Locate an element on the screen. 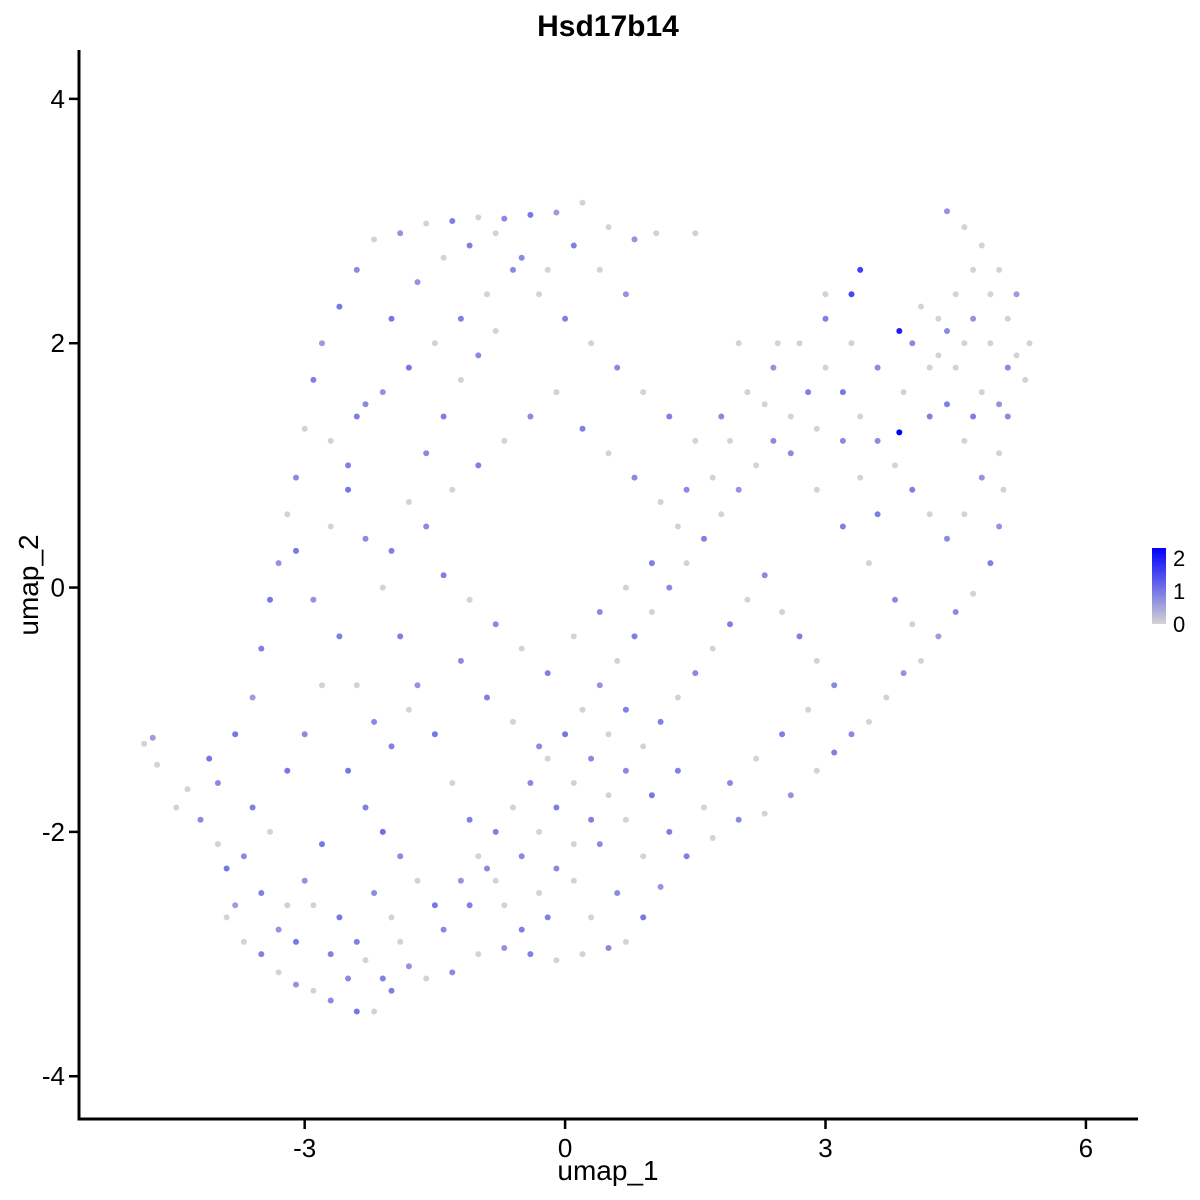  x-tick-label: 3 is located at coordinates (825, 1148).